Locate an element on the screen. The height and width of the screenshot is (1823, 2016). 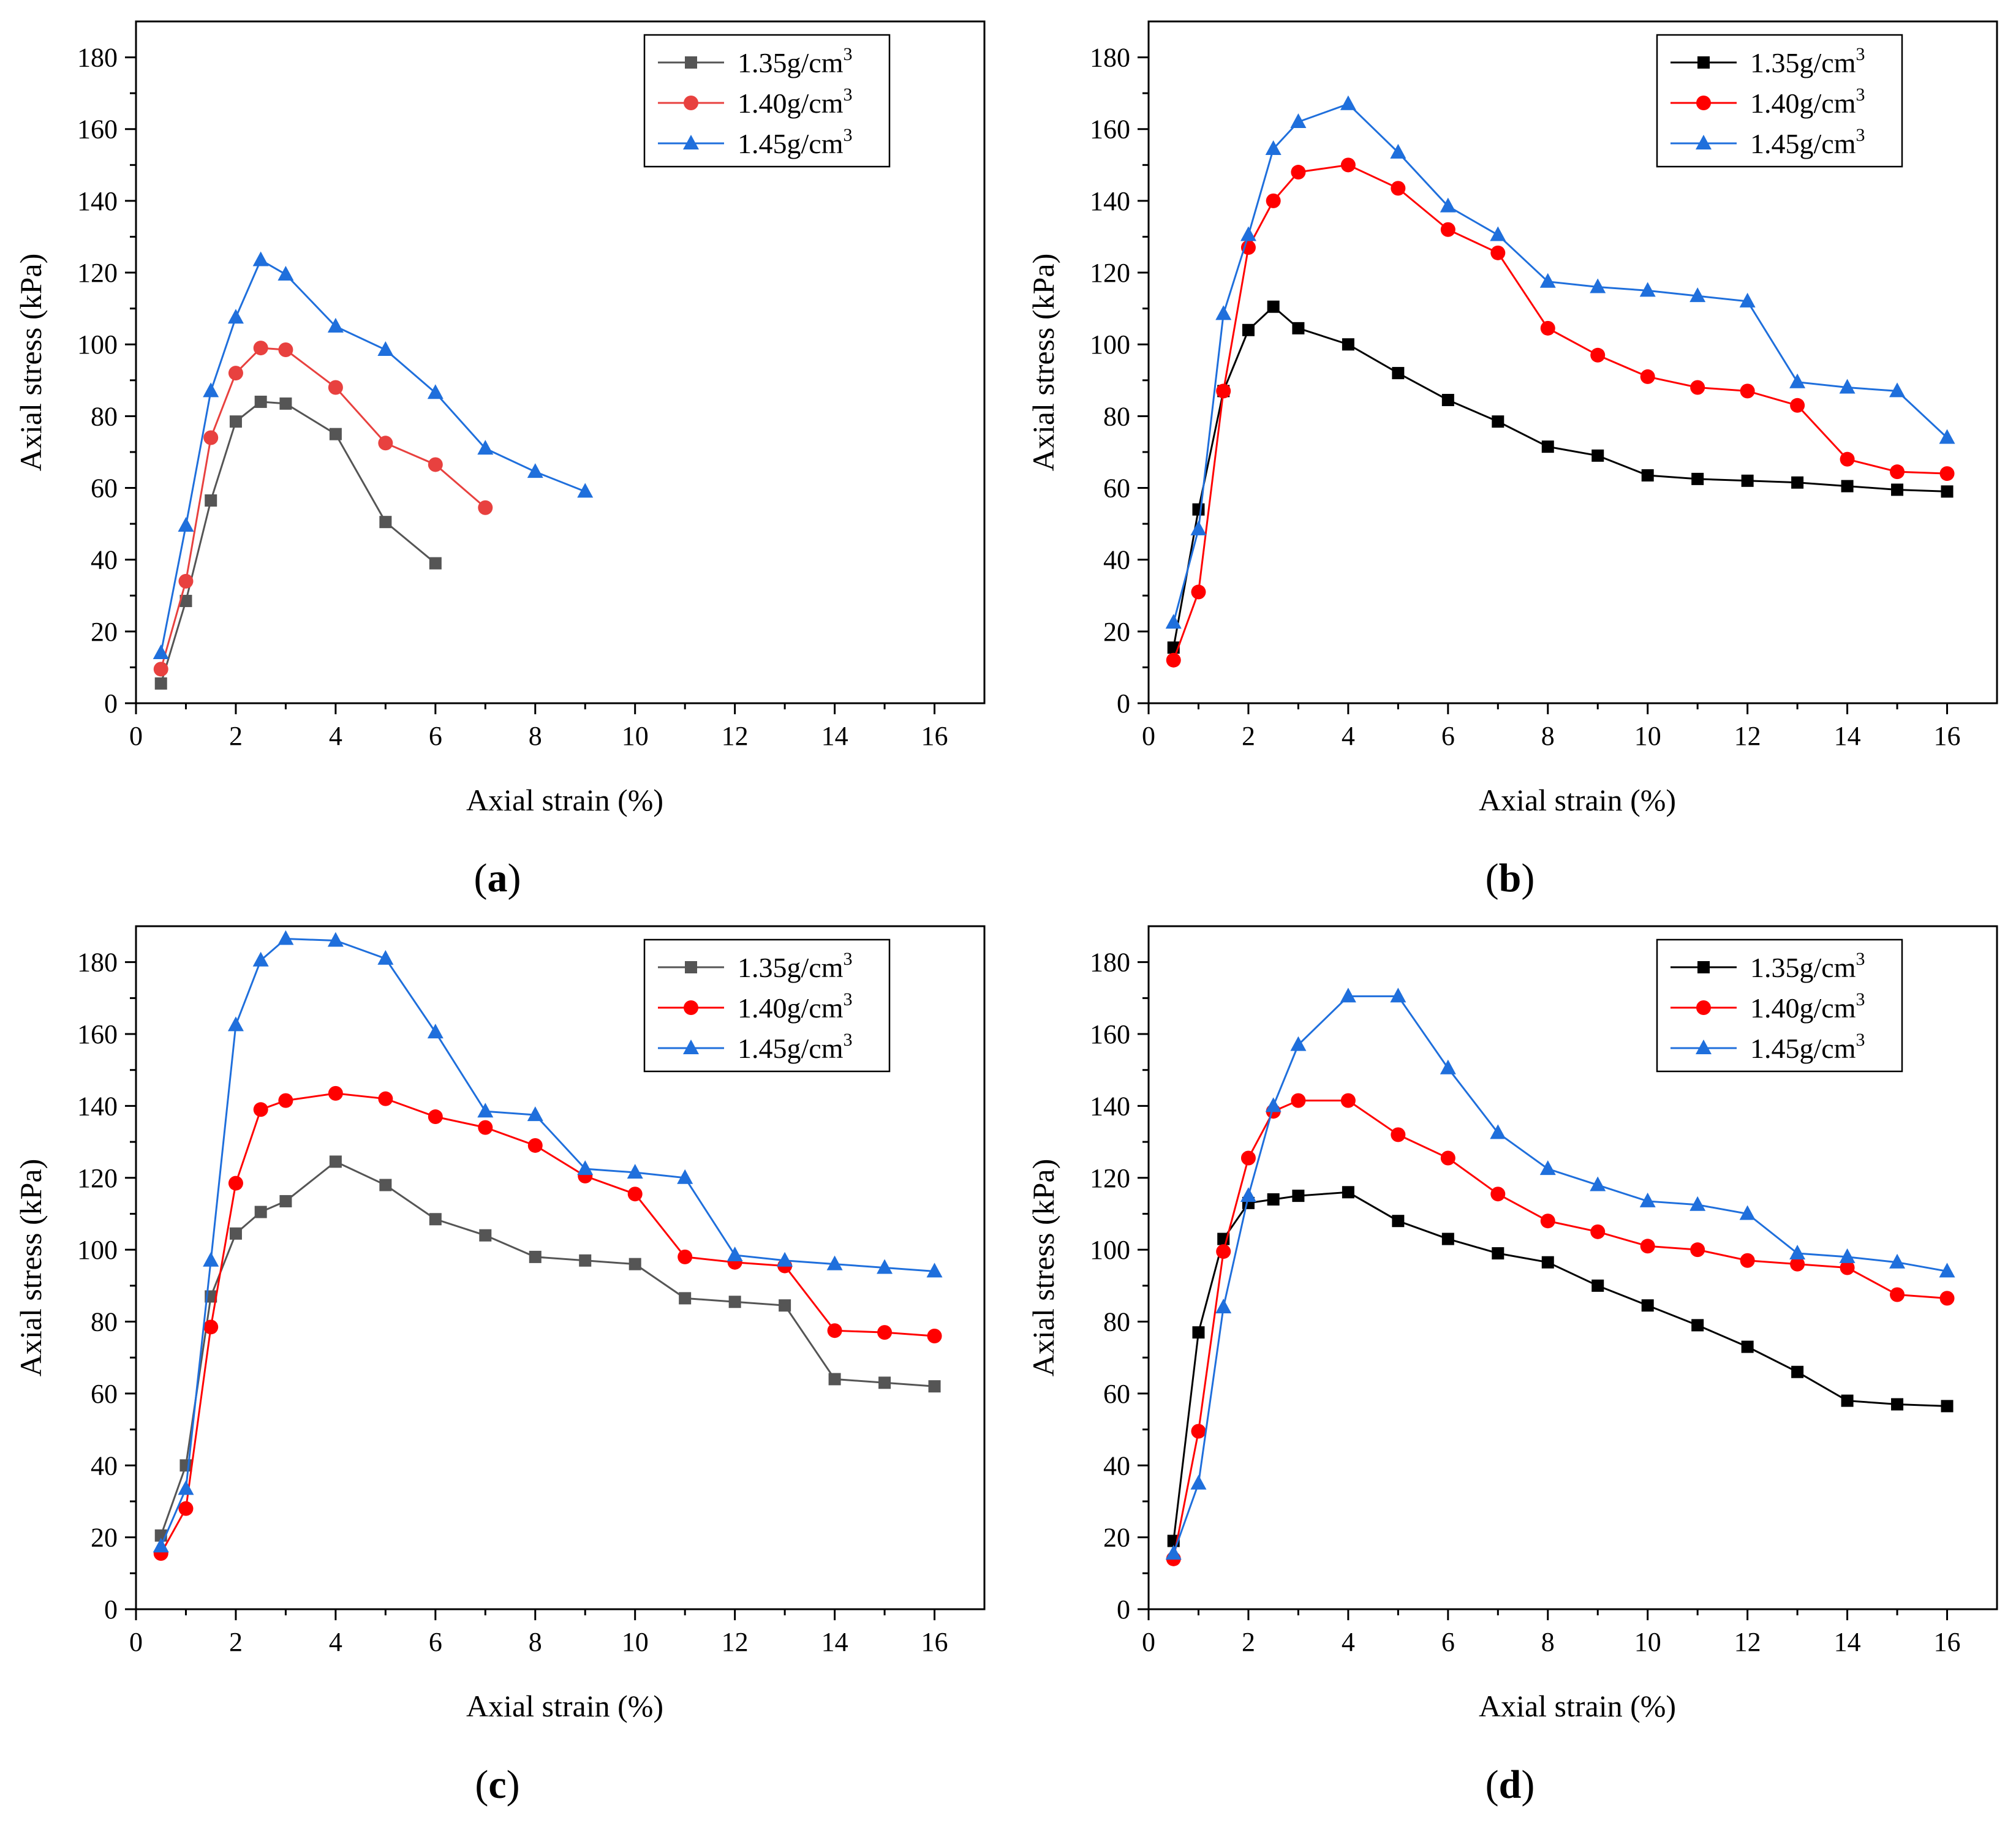
panel-b-x-ticks: 0 2 4 6 8 10 12 14 16 is located at coordinates (1551, 727).